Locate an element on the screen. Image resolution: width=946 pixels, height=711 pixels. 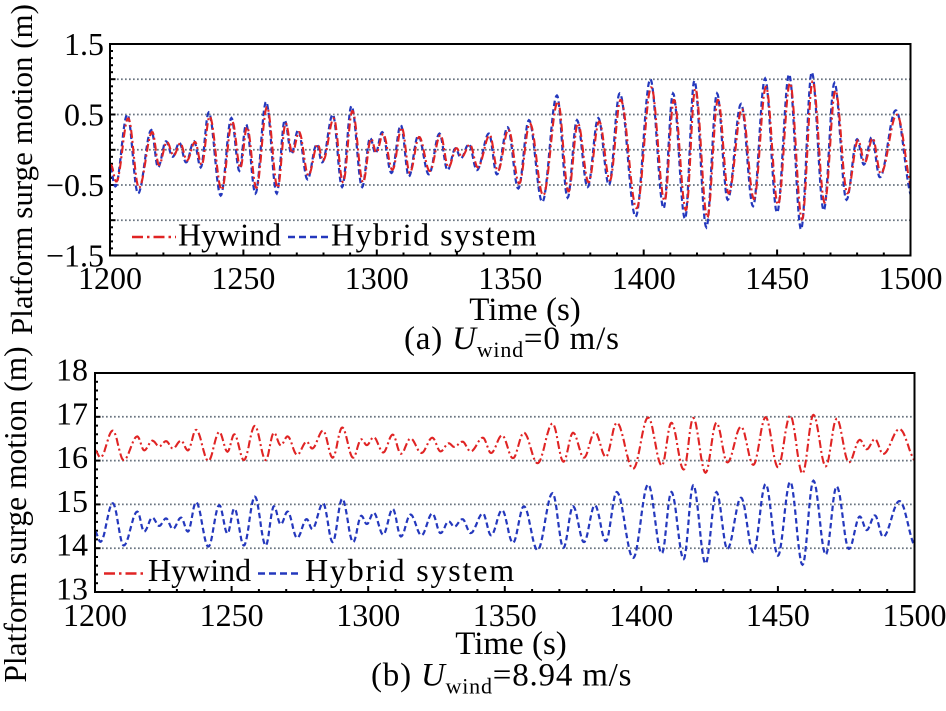
svg-text: −1.5 is located at coordinates (75, 256).